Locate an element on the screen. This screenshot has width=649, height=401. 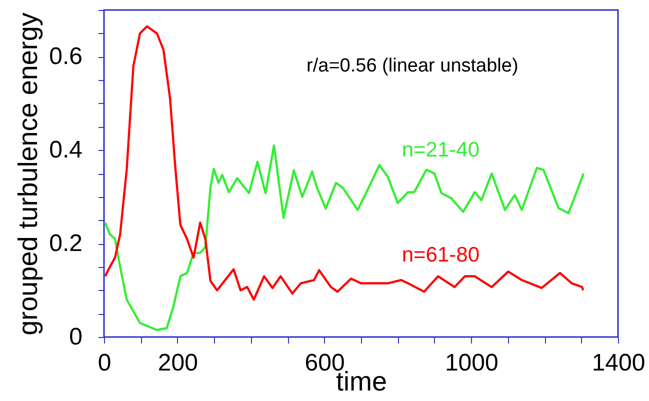
x-tick-label: 0 is located at coordinates (105, 363).